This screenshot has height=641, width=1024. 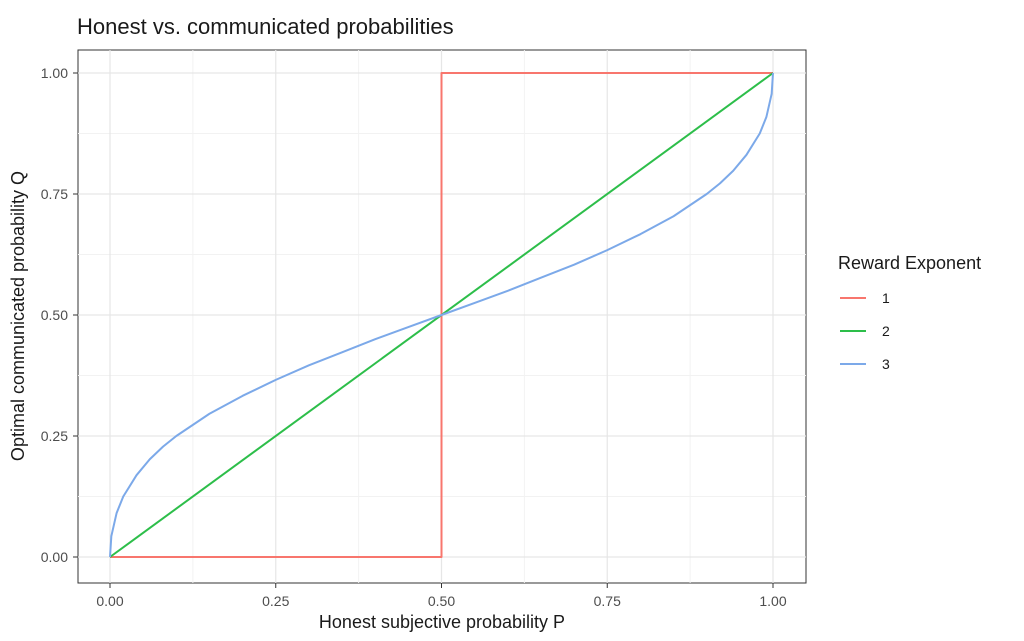 What do you see at coordinates (886, 364) in the screenshot?
I see `legend-label-3: 3` at bounding box center [886, 364].